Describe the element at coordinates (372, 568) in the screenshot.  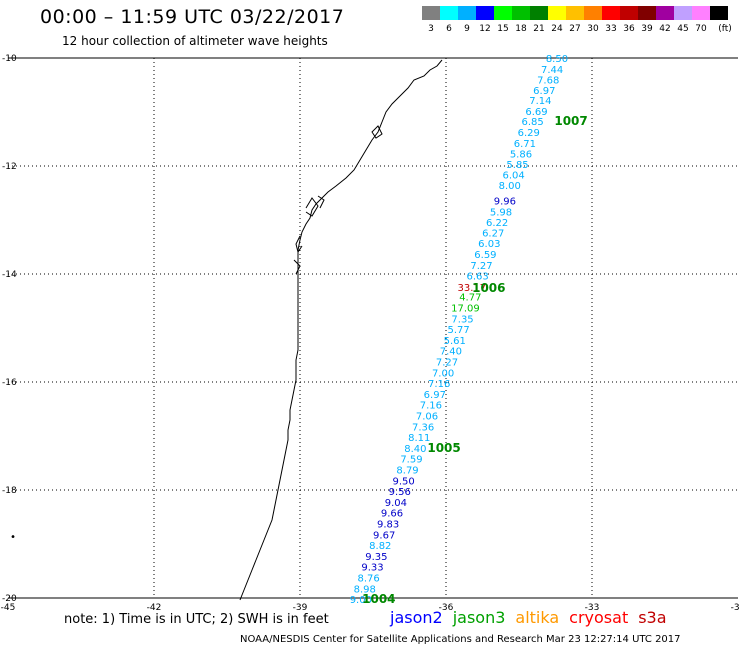
I see `wave-height-value: 9.33` at that location.